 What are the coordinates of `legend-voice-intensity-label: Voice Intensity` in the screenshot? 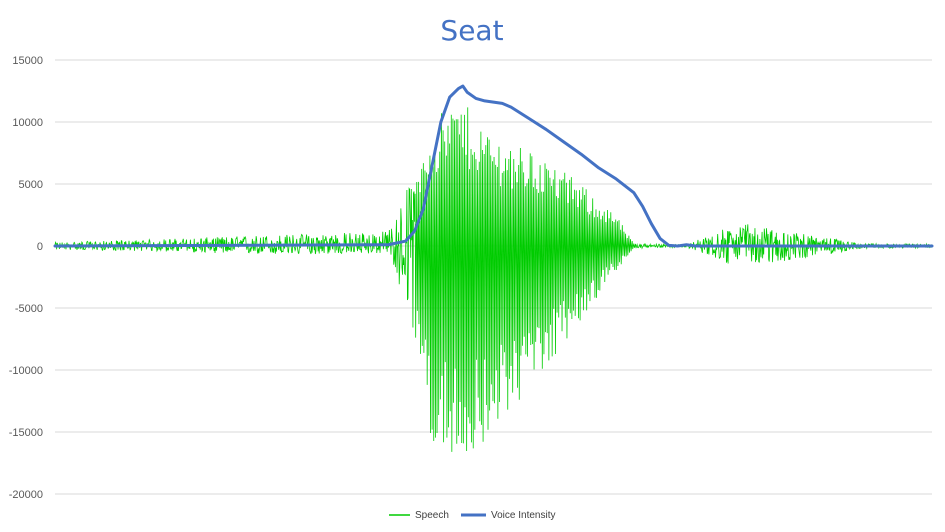 It's located at (523, 515).